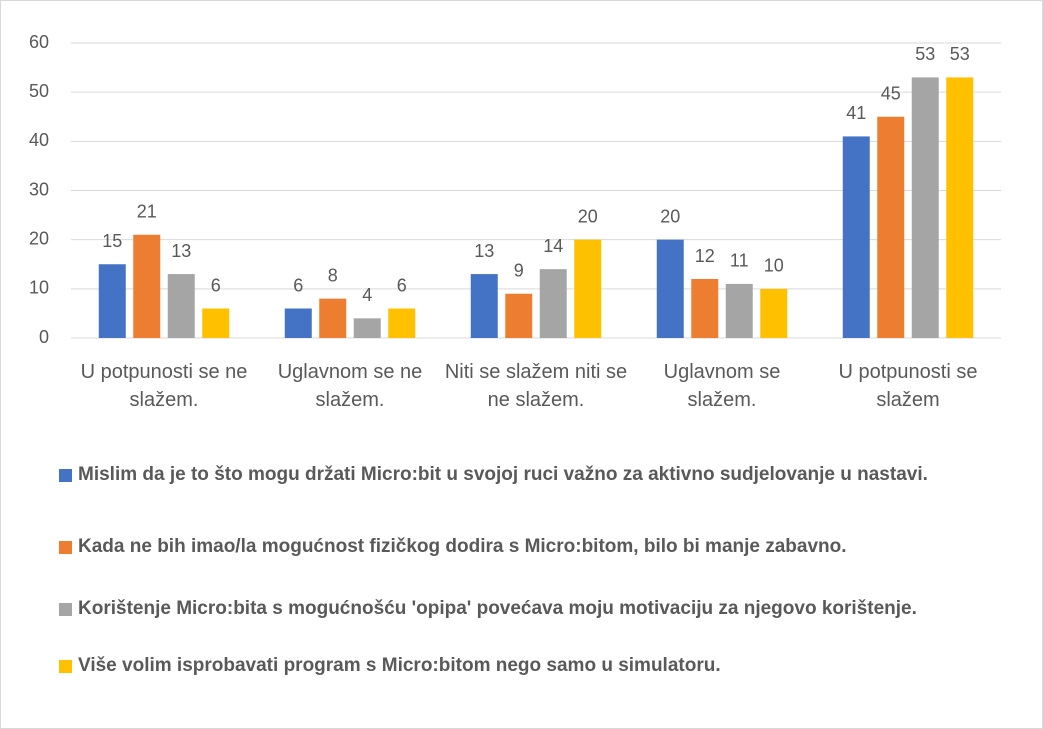  I want to click on data-label: 8, so click(333, 275).